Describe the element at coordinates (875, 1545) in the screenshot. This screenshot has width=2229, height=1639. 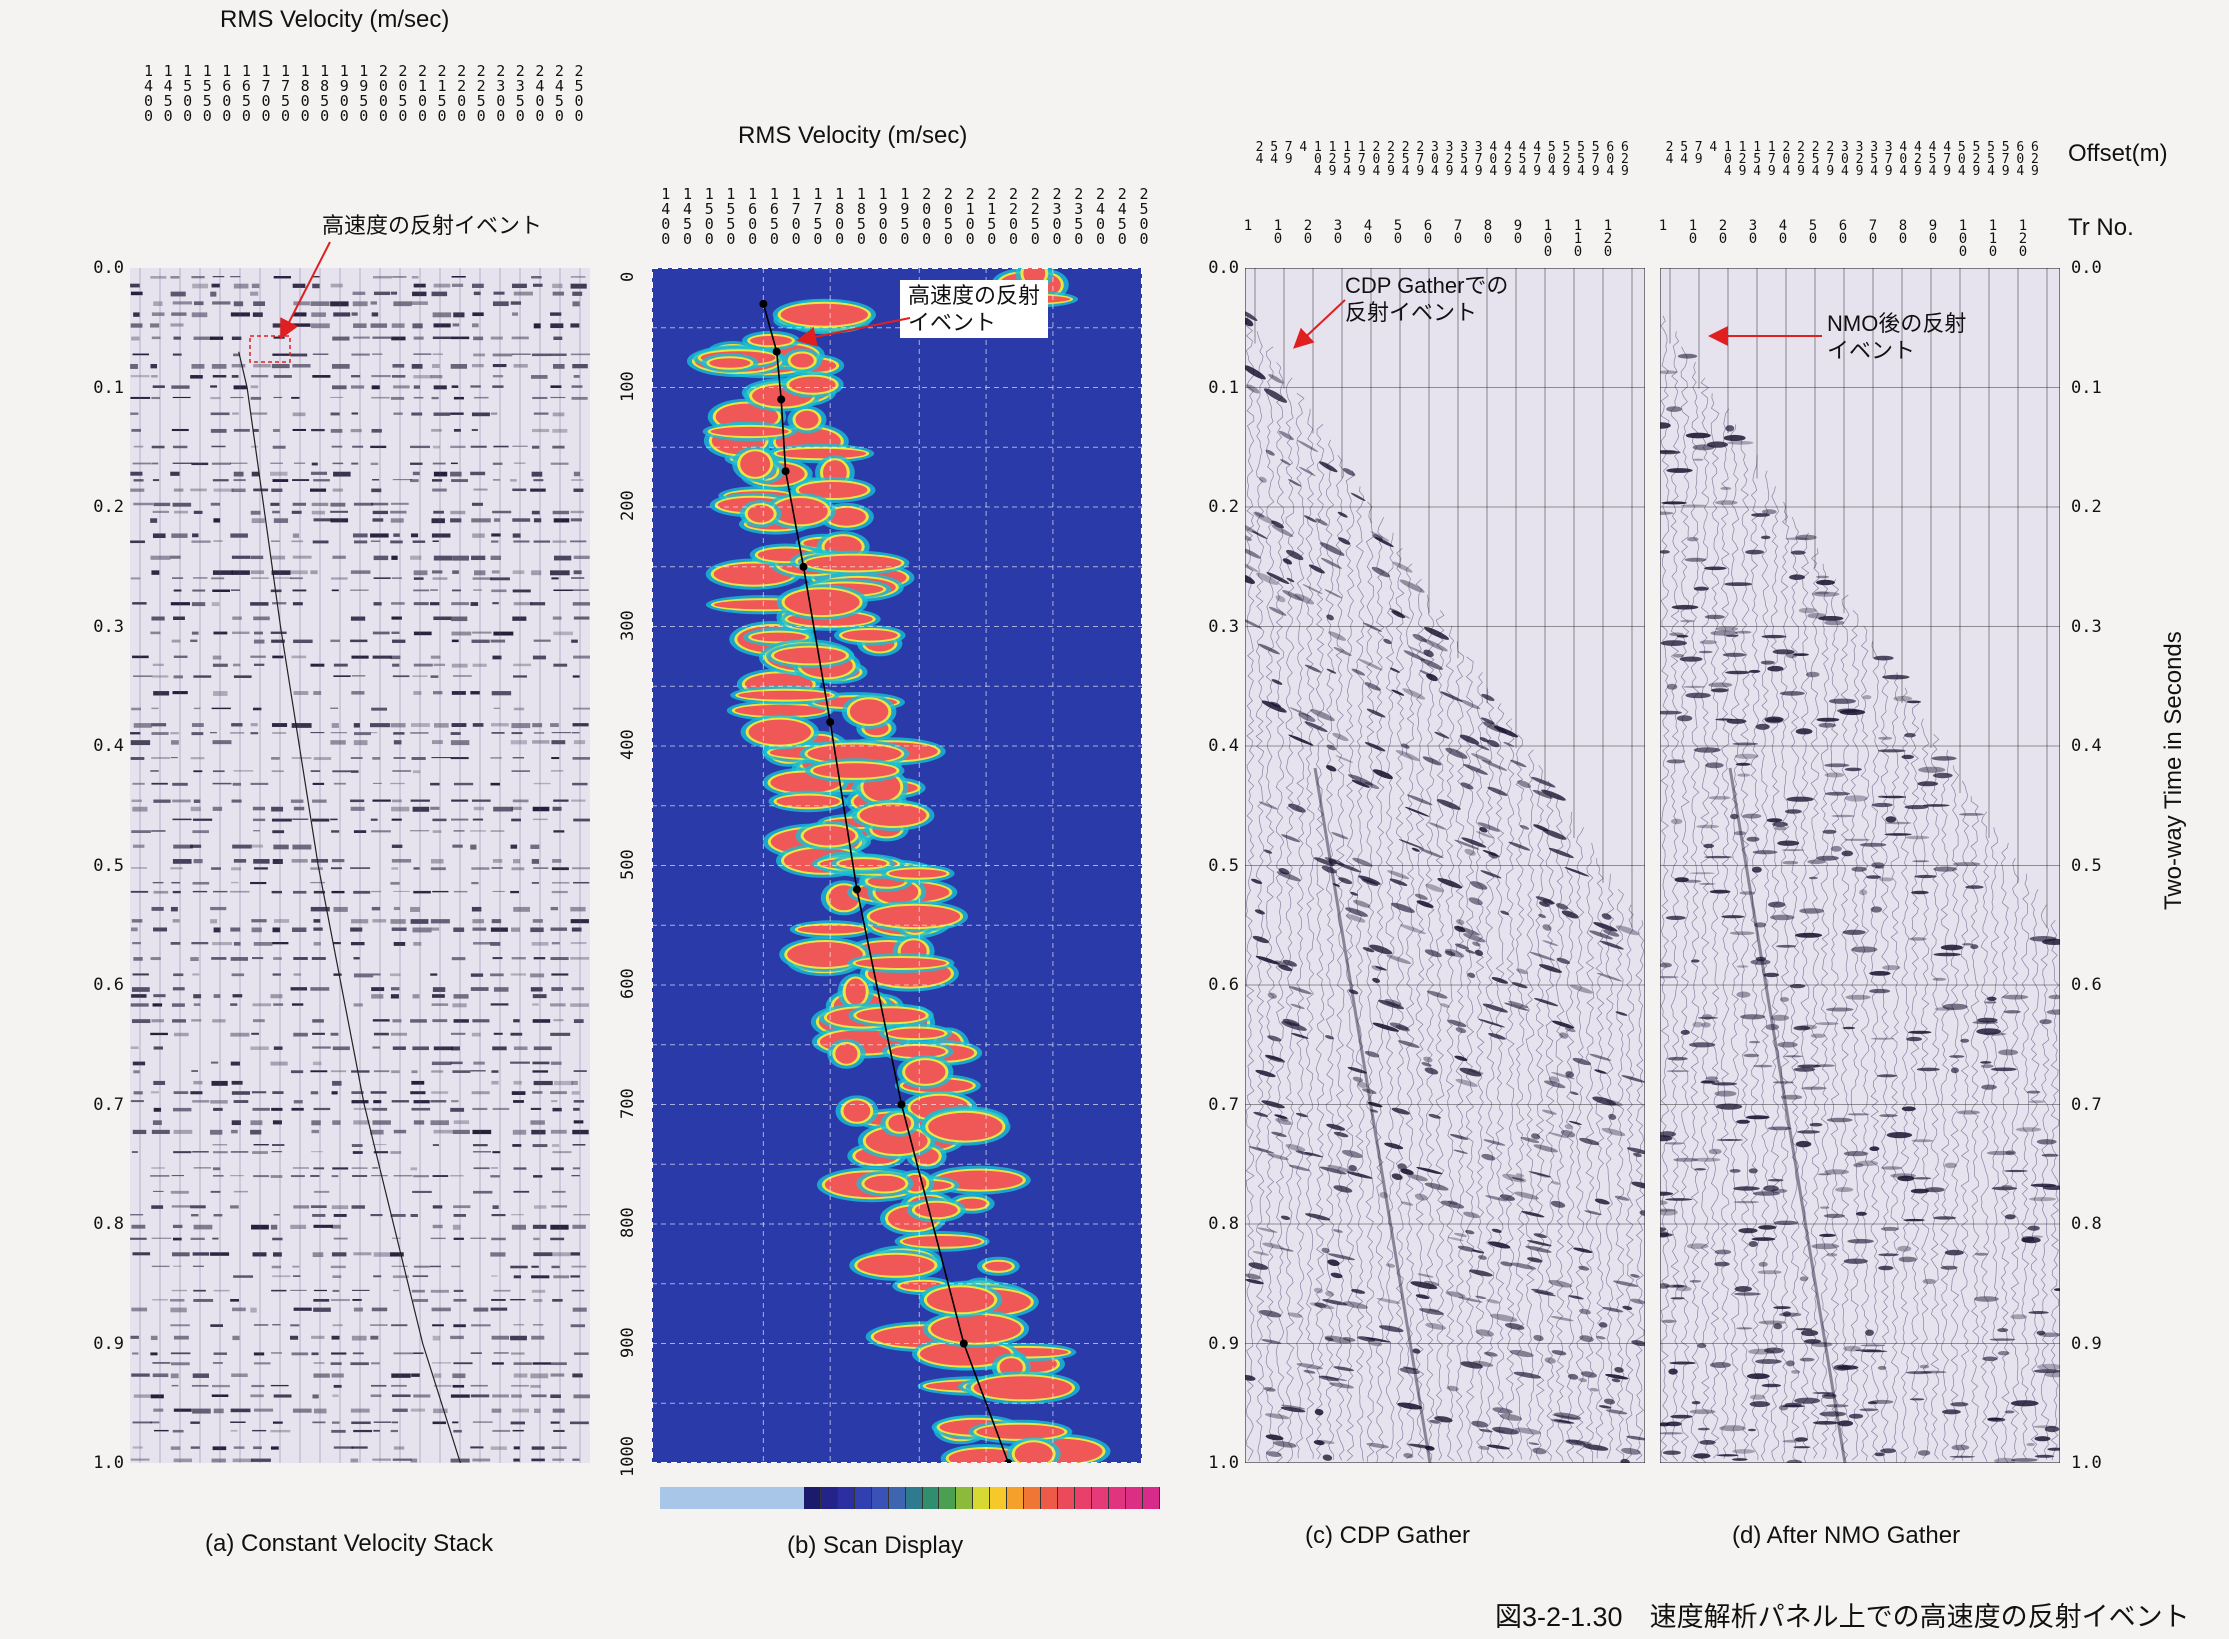
I see `panel-b-caption: (b) Scan Display` at that location.